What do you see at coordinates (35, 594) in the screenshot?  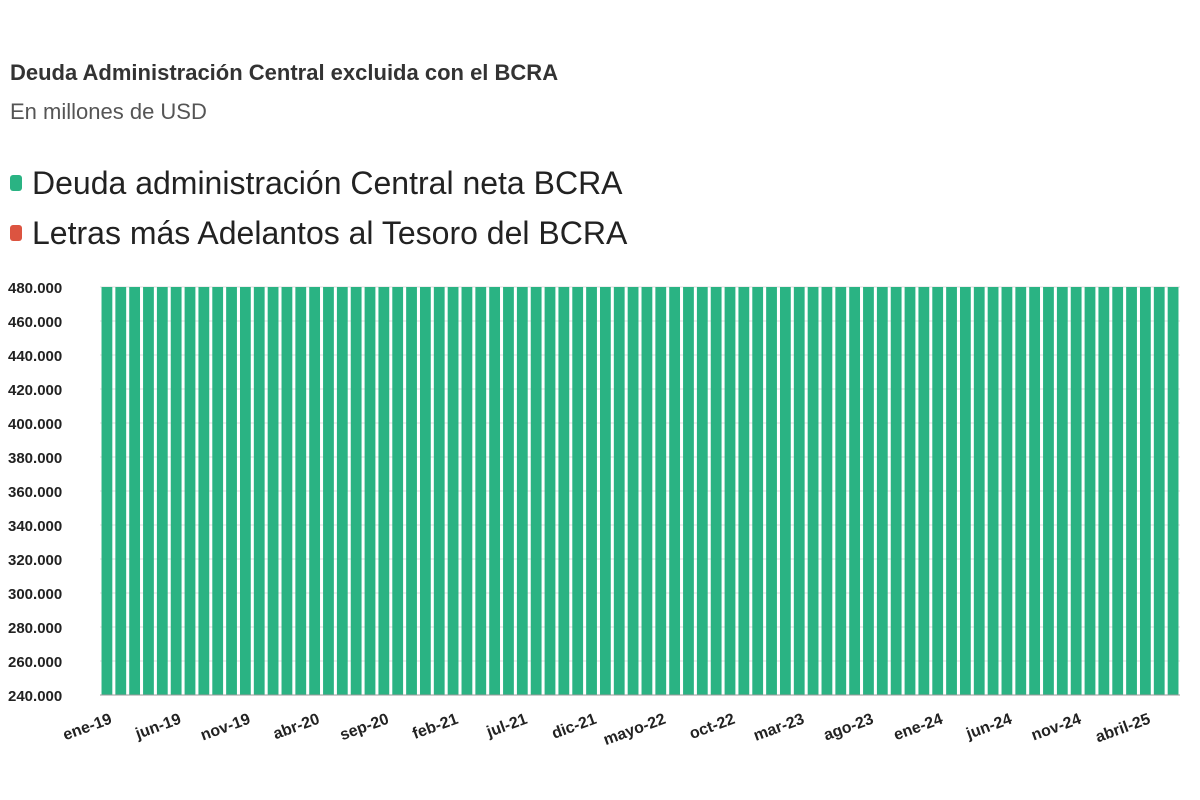 I see `y-tick-label: 300.000` at bounding box center [35, 594].